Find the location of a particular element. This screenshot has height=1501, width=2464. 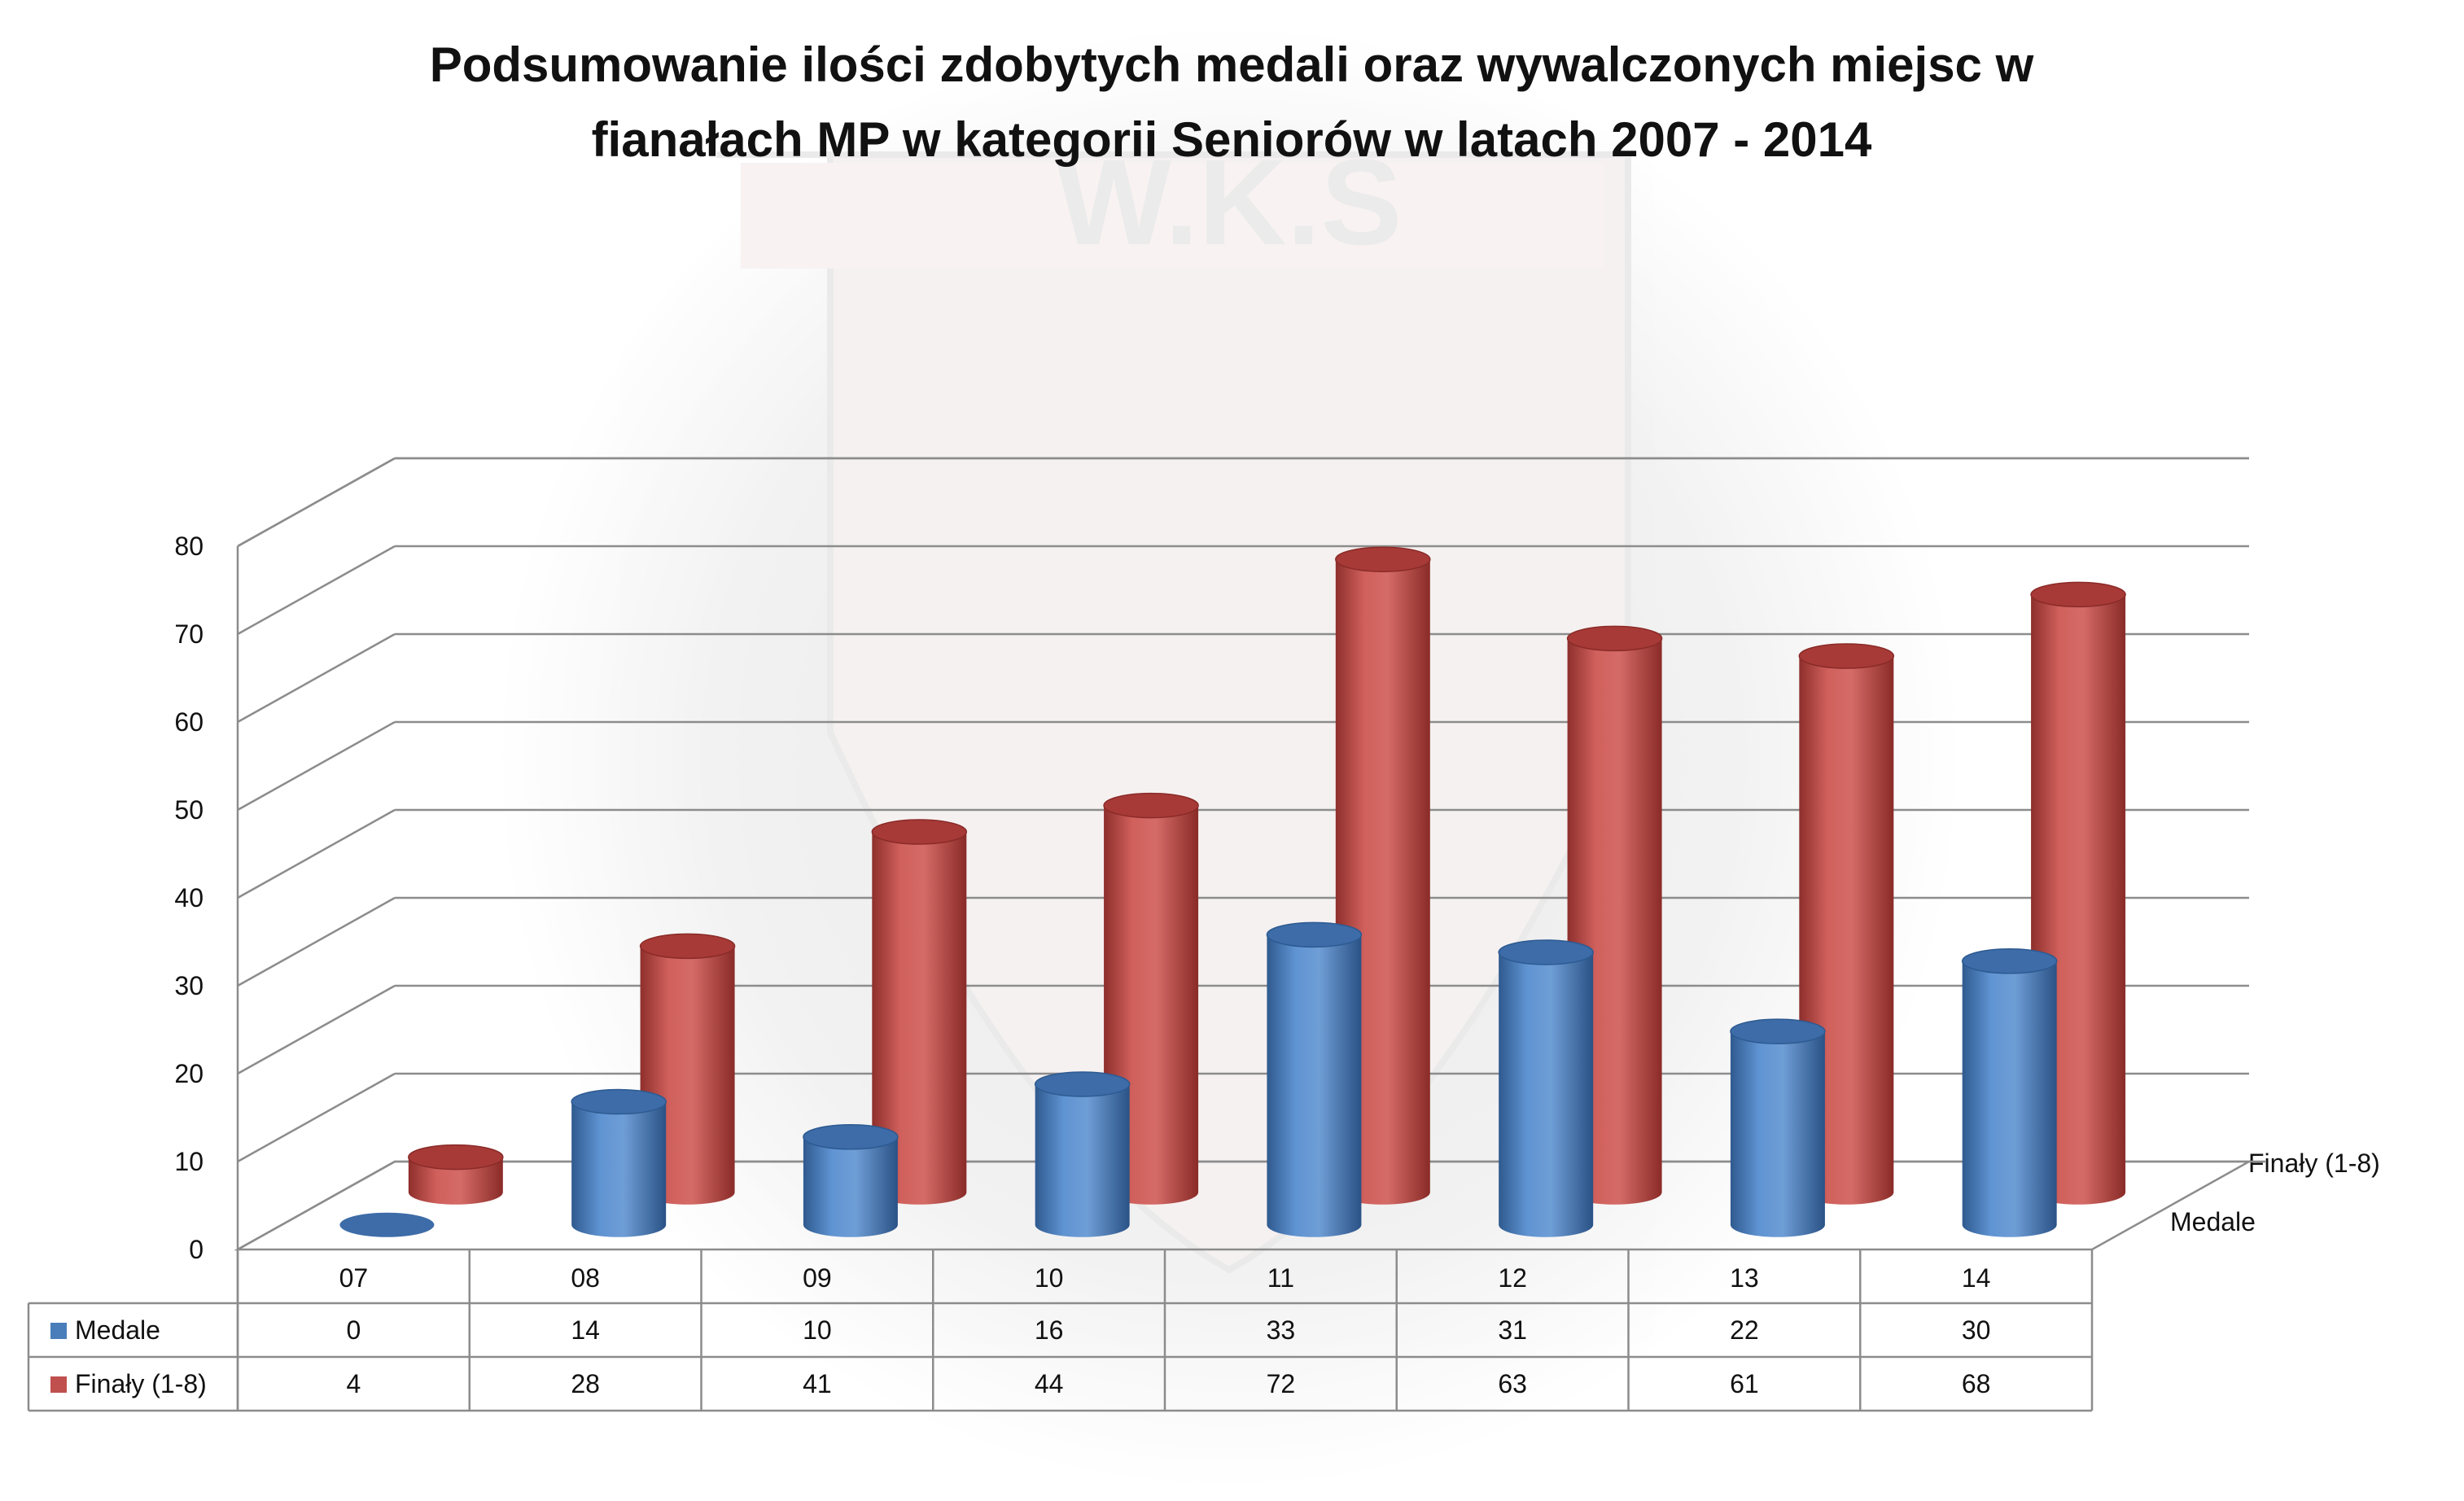

watermark-text: W.K.S is located at coordinates (1229, 201).